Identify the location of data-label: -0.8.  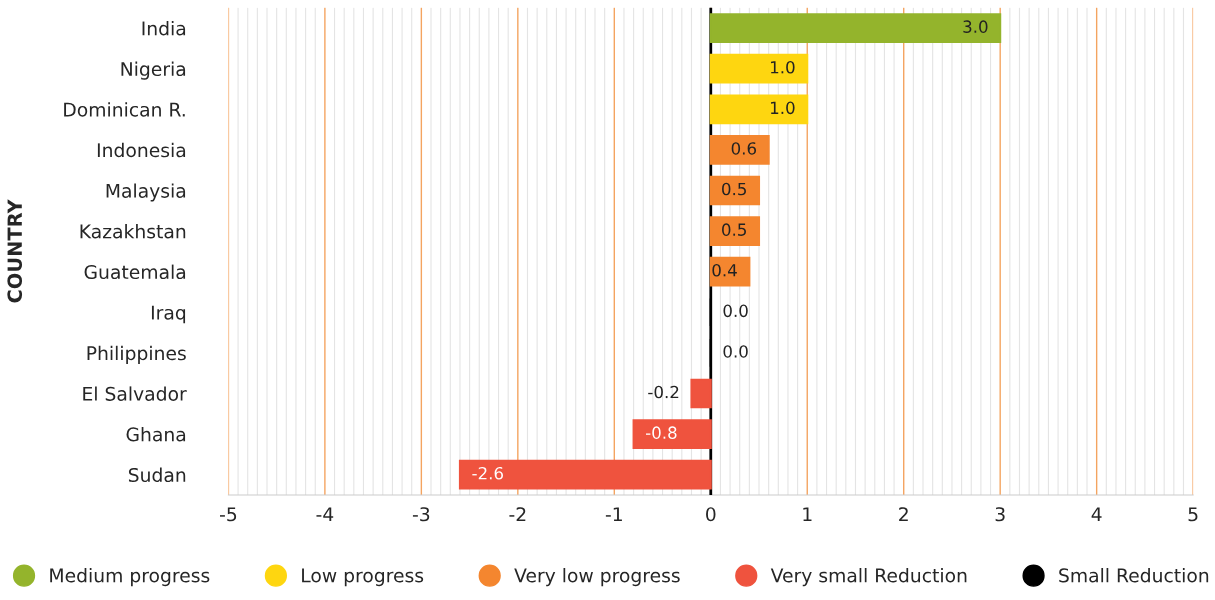
(661, 432).